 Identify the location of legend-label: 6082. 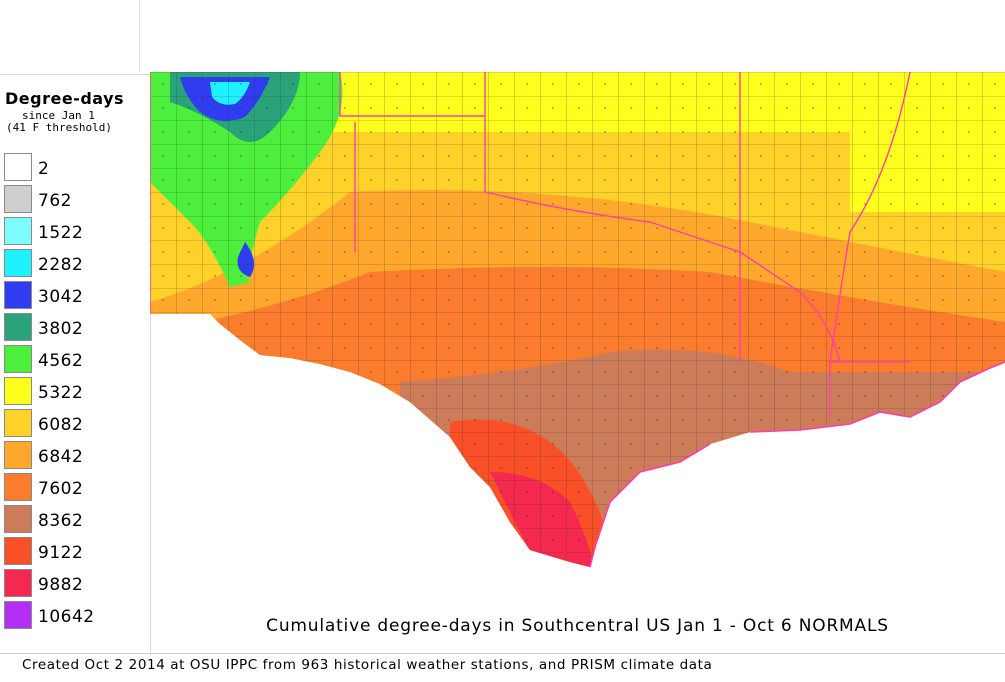
(61, 425).